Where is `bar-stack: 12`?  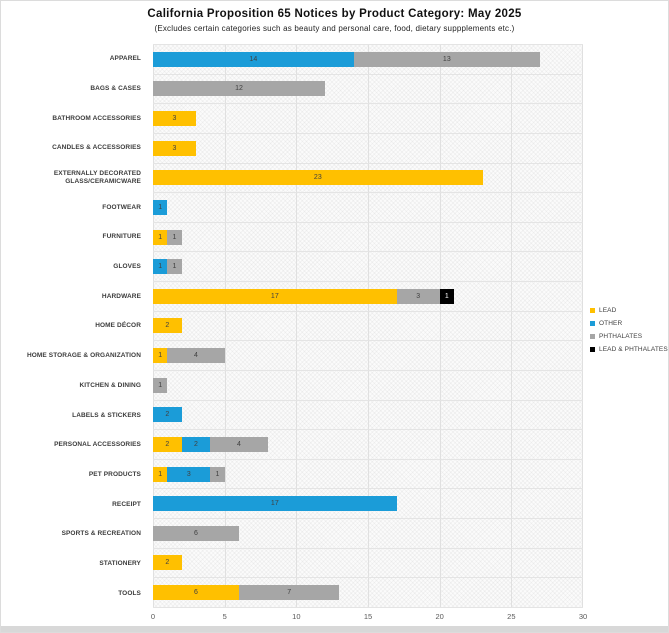 bar-stack: 12 is located at coordinates (368, 89).